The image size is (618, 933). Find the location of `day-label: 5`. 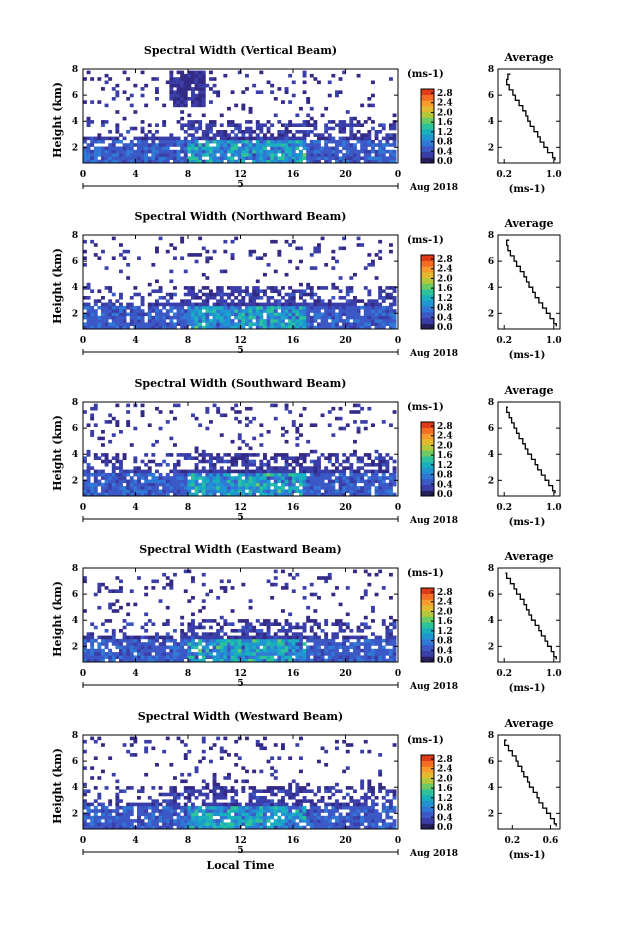

day-label: 5 is located at coordinates (240, 185).